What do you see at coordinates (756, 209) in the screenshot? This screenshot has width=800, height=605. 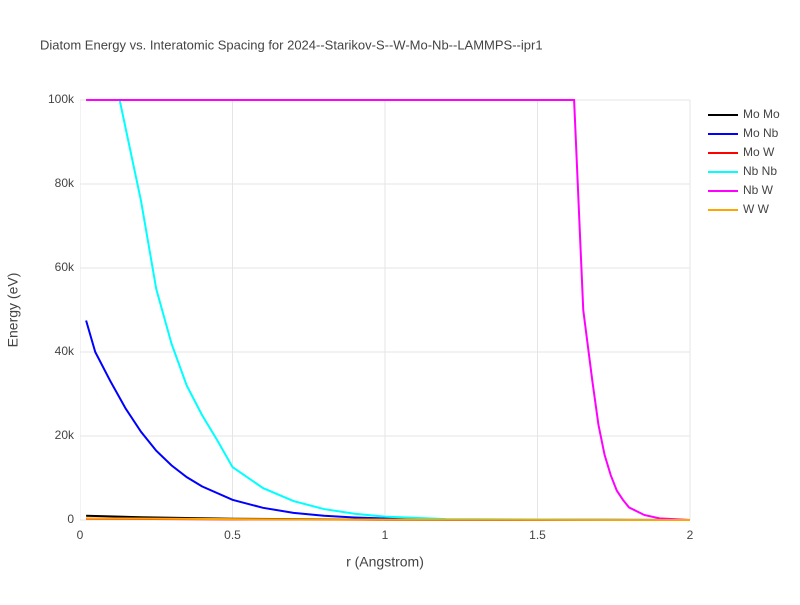 I see `legend-label: W W` at bounding box center [756, 209].